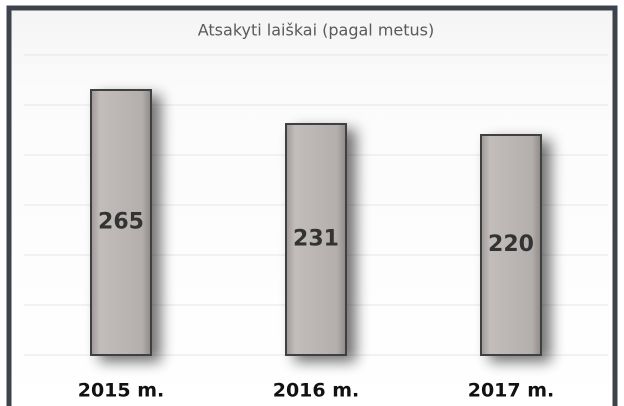  Describe the element at coordinates (316, 30) in the screenshot. I see `chart-title: Atsakyti laiškai (pagal metus)` at that location.